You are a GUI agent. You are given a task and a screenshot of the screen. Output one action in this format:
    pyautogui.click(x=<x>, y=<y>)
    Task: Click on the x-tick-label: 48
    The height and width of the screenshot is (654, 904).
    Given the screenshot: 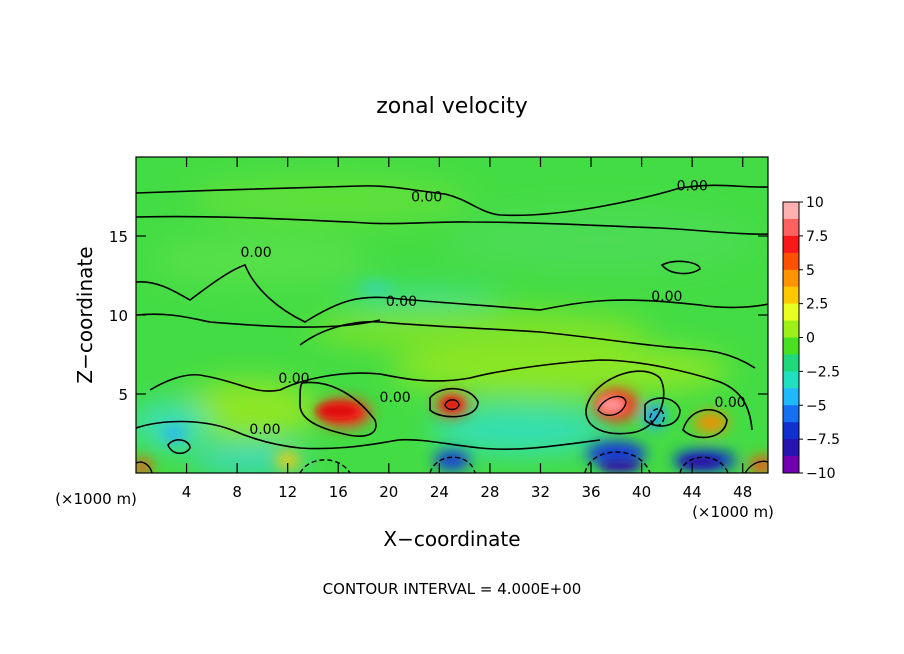 What is the action you would take?
    pyautogui.click(x=742, y=492)
    